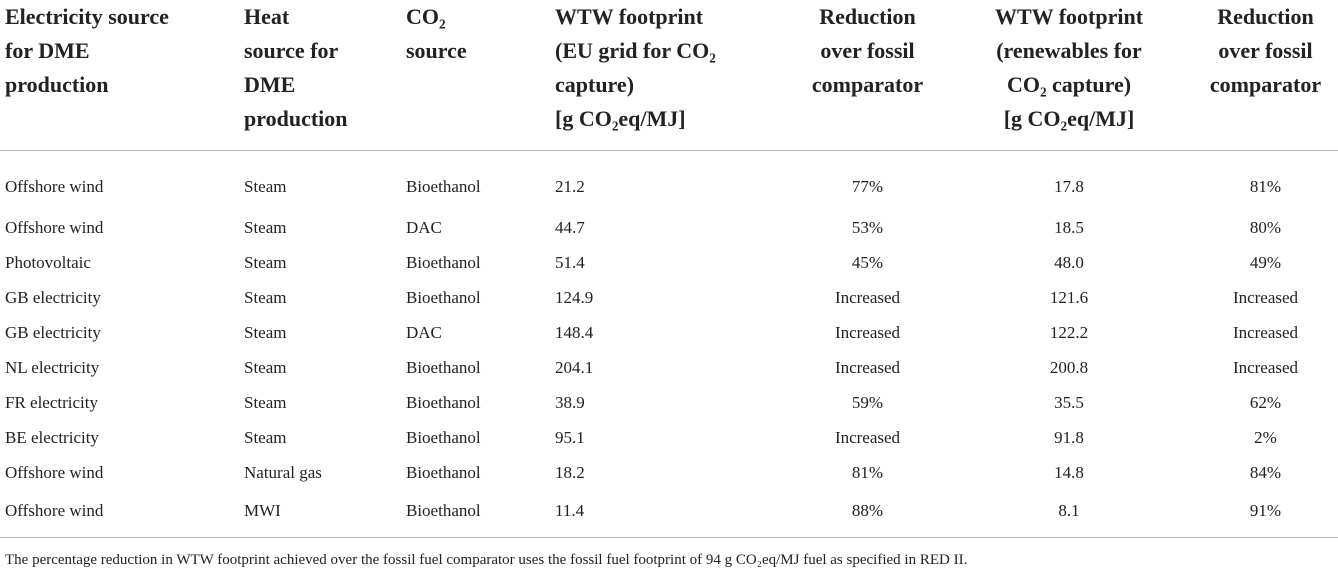  Describe the element at coordinates (47, 50) in the screenshot. I see `header-line: for DME` at that location.